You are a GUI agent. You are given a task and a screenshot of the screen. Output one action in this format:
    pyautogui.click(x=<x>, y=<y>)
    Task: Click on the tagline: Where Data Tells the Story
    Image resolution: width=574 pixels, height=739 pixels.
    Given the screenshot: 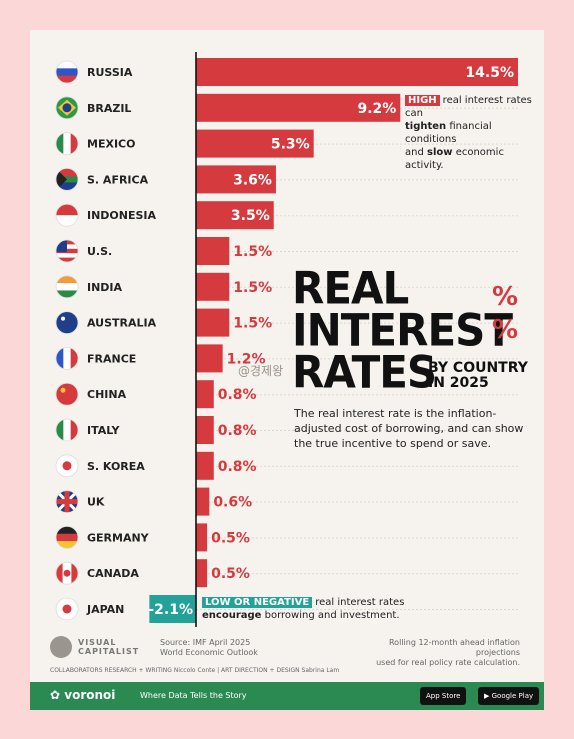 What is the action you would take?
    pyautogui.click(x=193, y=695)
    